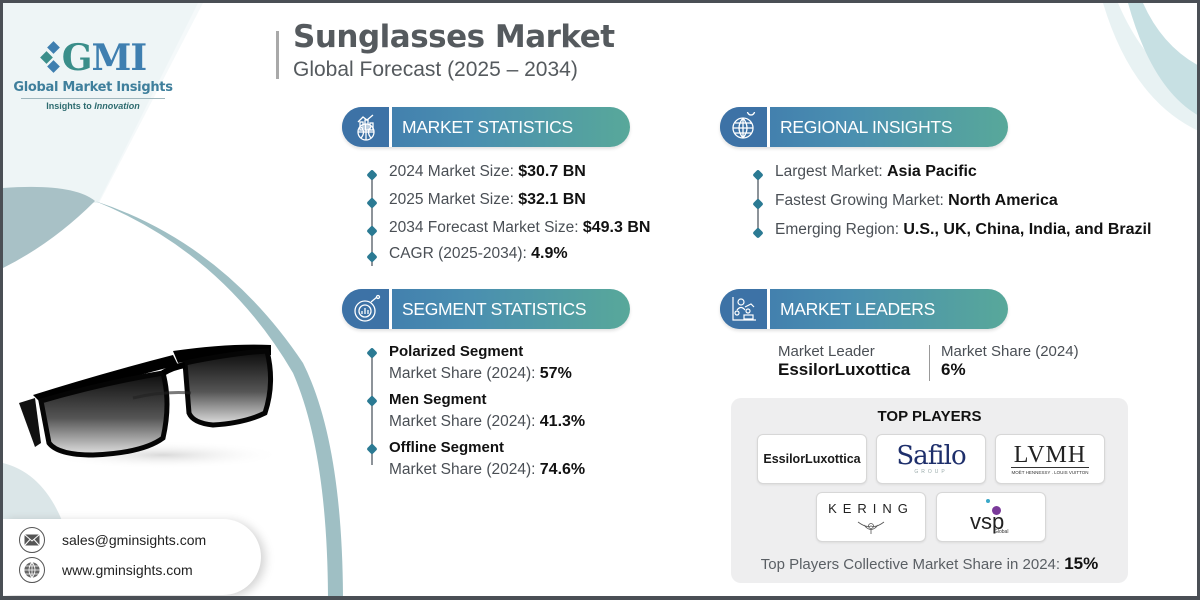 The height and width of the screenshot is (600, 1200). What do you see at coordinates (508, 200) in the screenshot?
I see `list-item: 2025 Market Size: $32.1 BN` at bounding box center [508, 200].